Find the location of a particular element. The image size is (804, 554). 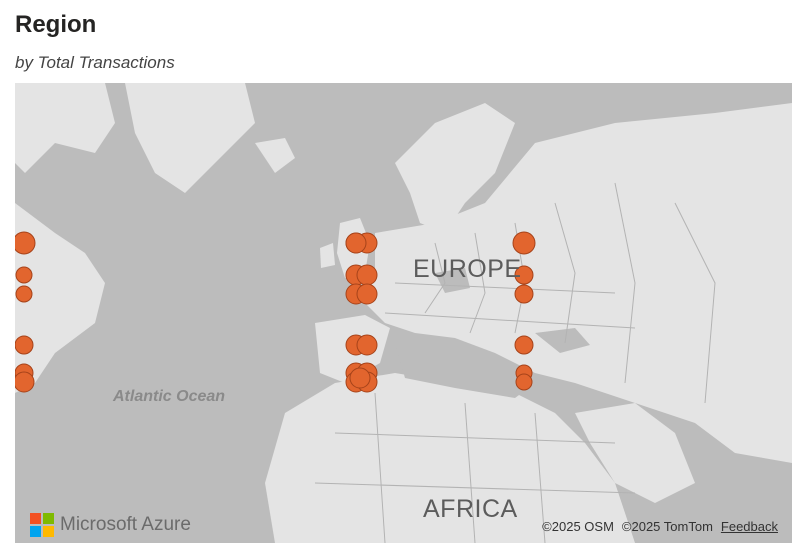

label-europe: EUROPE is located at coordinates (467, 269).